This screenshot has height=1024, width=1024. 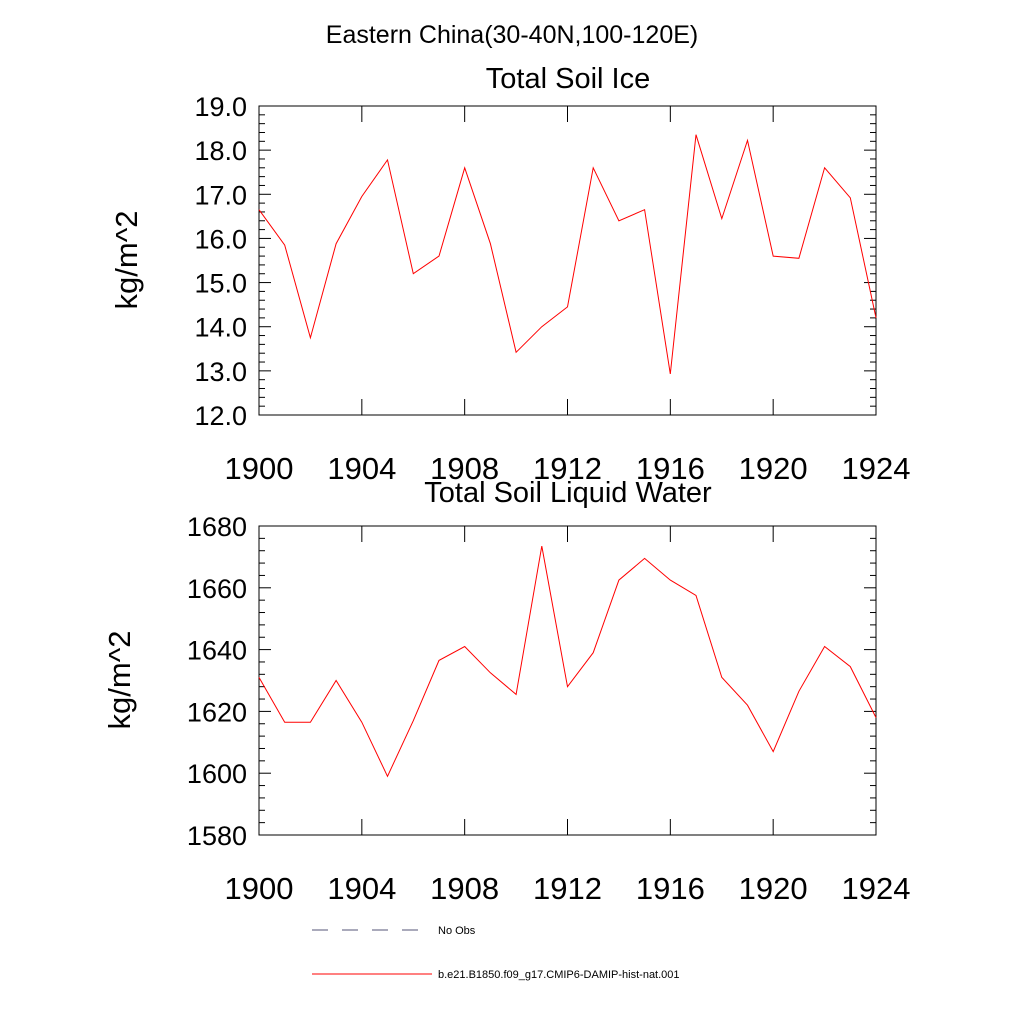 I want to click on panel-title: Total Soil Liquid Water, so click(x=568, y=493).